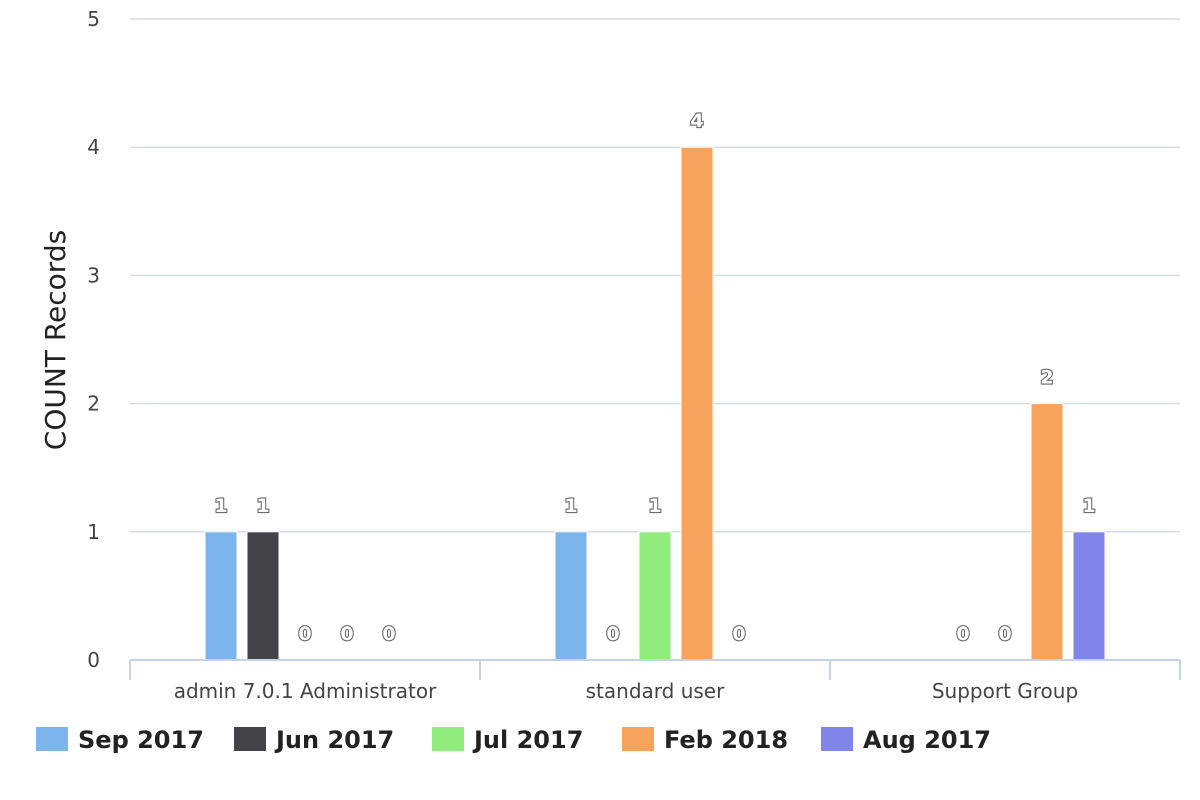 The image size is (1200, 800). Describe the element at coordinates (1046, 378) in the screenshot. I see `data-label: 2` at that location.